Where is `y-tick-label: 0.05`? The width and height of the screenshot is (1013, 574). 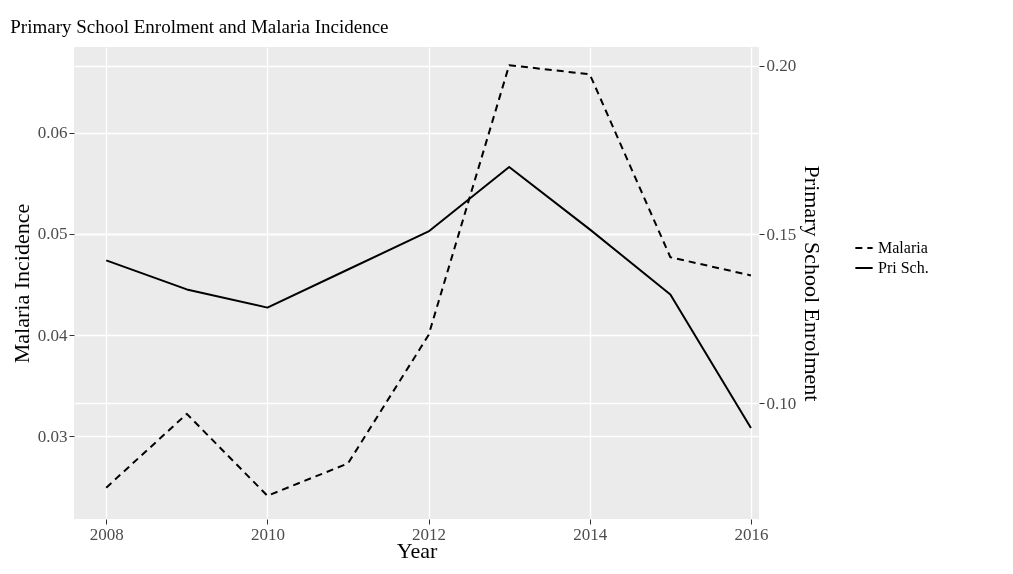
y-tick-label: 0.05 is located at coordinates (52, 234).